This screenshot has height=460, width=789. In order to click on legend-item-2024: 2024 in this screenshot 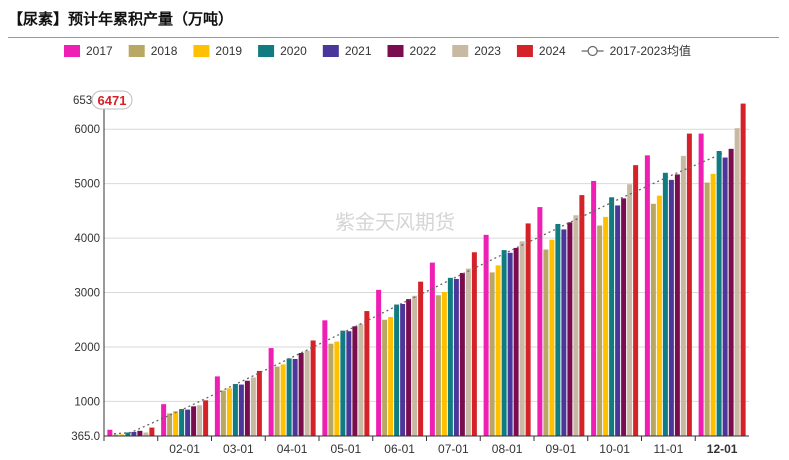, I will do `click(541, 51)`.